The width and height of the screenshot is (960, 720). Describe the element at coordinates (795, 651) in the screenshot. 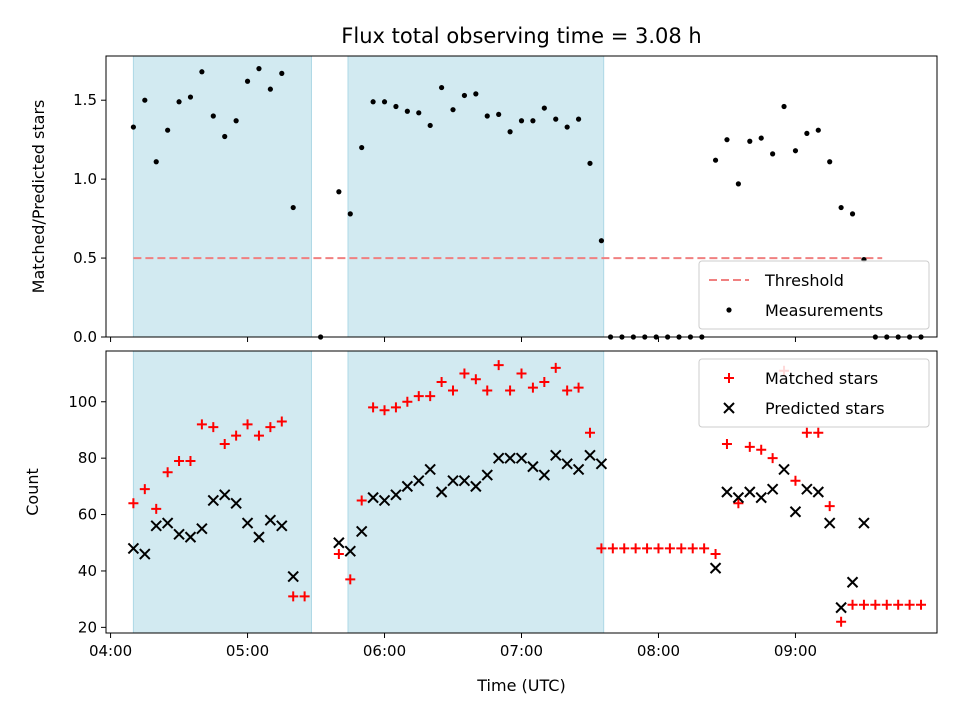

I see `x-tick-label: 09:00` at that location.